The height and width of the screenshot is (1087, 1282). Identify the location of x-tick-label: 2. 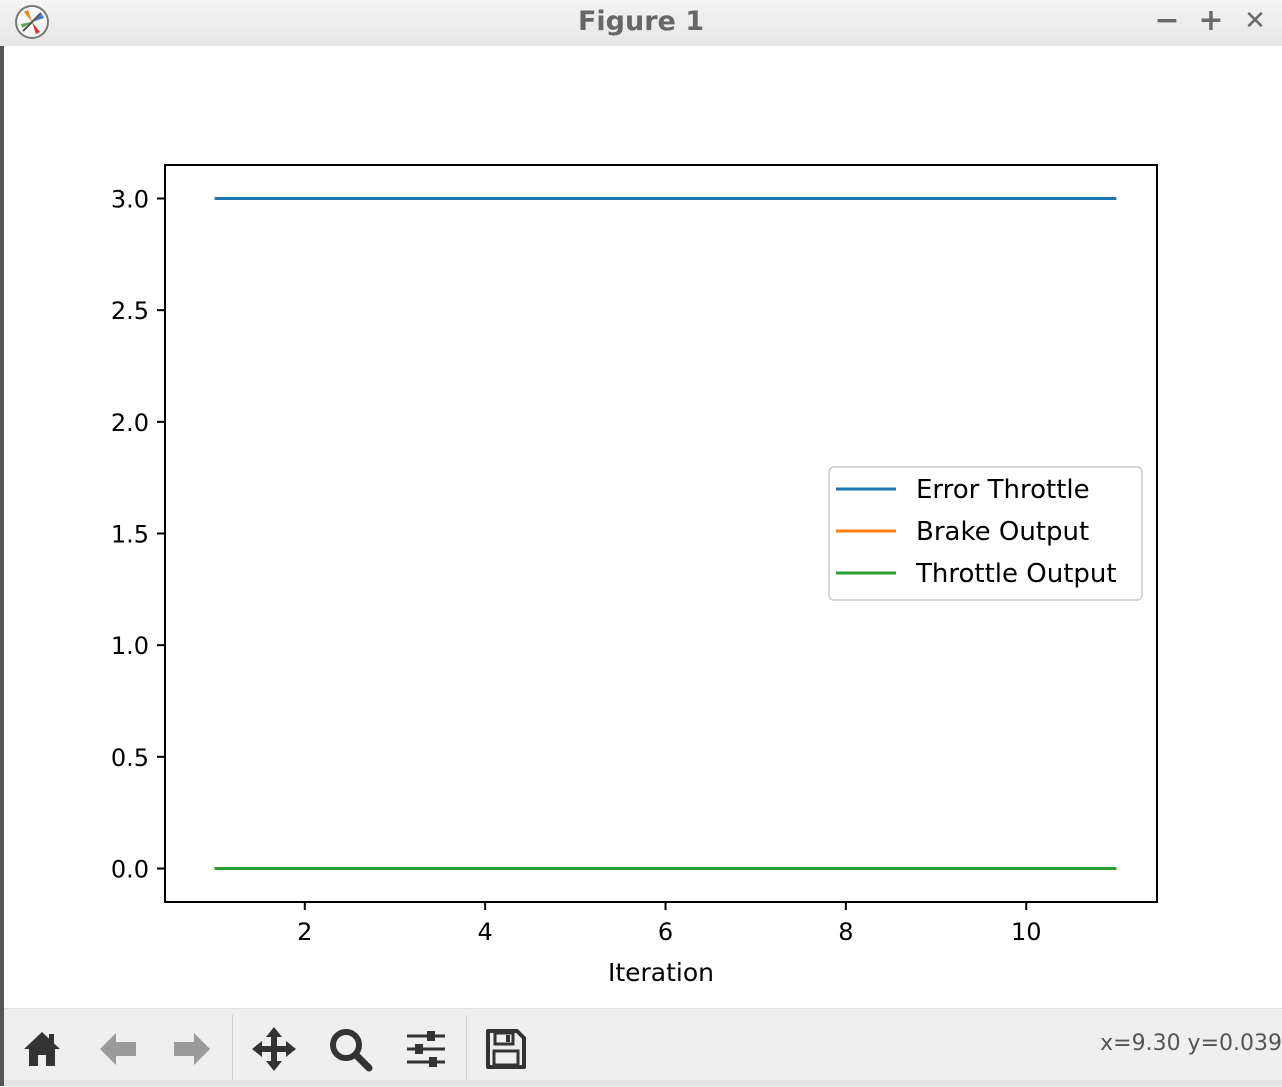
(304, 932).